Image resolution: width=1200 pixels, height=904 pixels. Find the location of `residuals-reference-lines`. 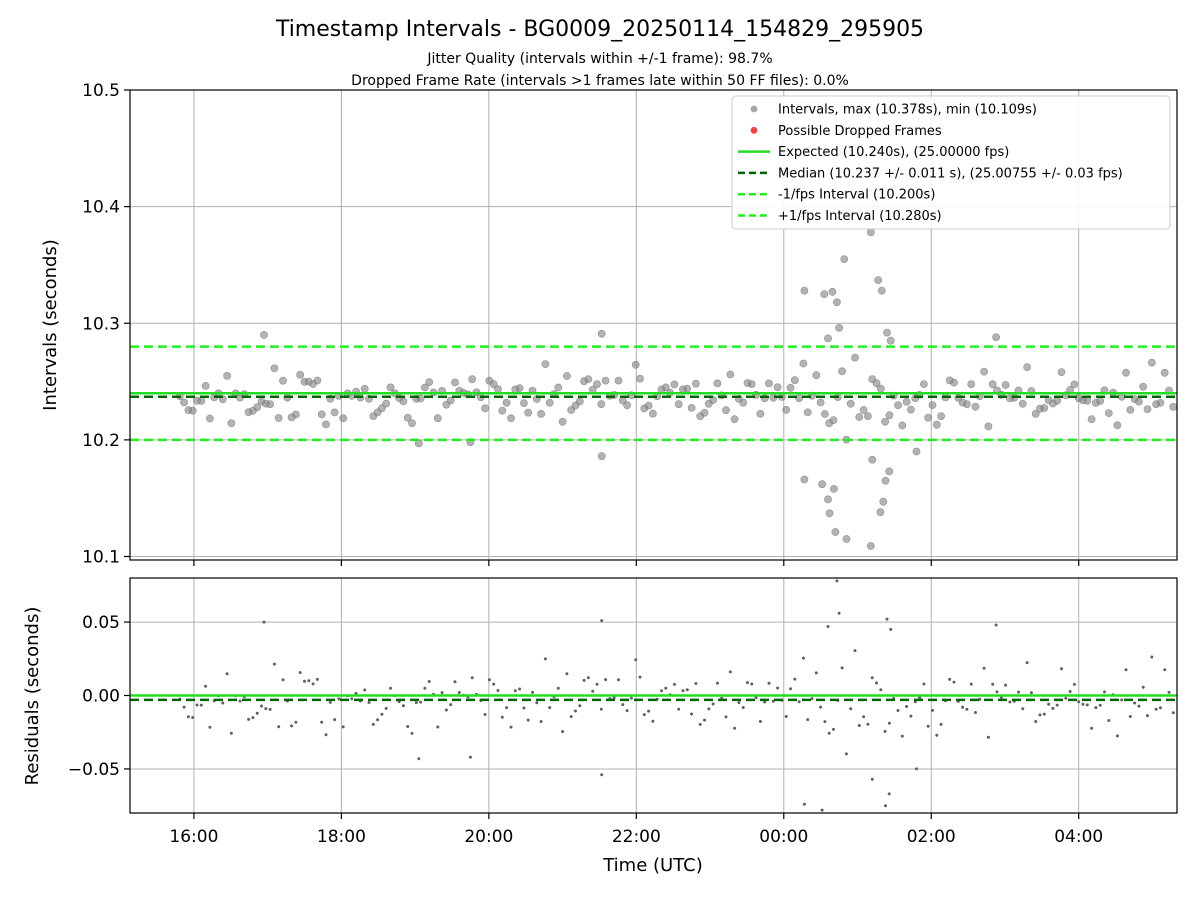

residuals-reference-lines is located at coordinates (653, 698).